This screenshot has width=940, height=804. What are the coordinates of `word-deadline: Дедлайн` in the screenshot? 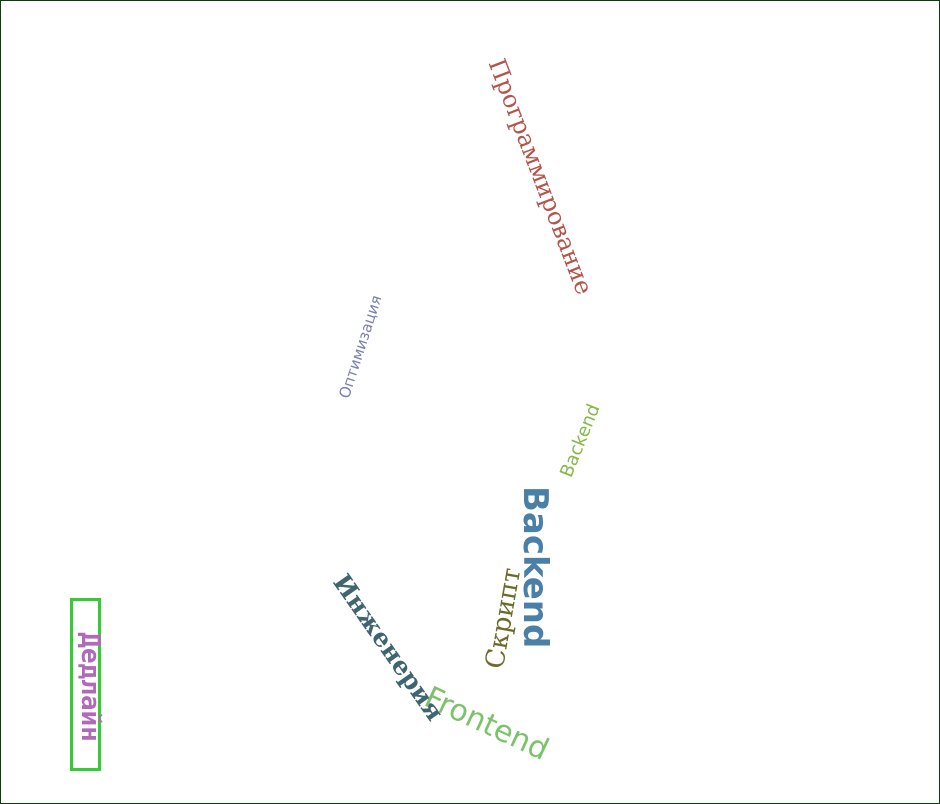 It's located at (90, 687).